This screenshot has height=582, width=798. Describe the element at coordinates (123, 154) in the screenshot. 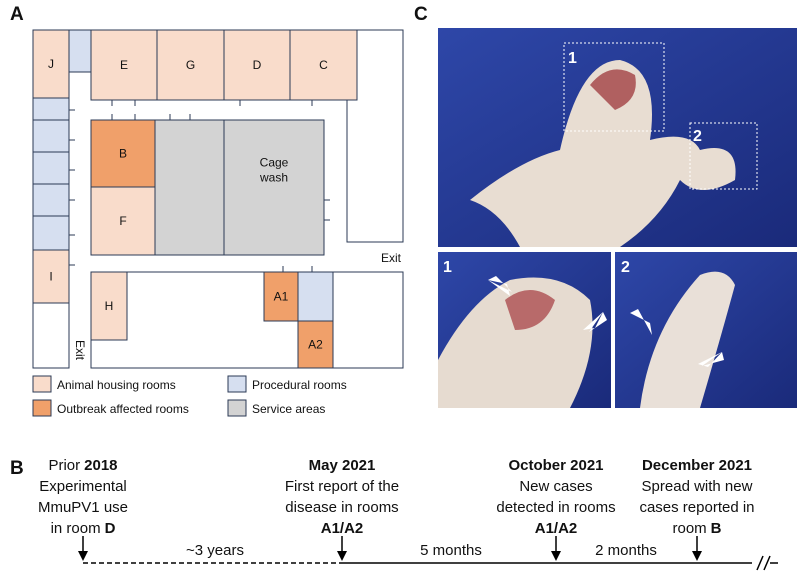

I see `room-label: B` at that location.